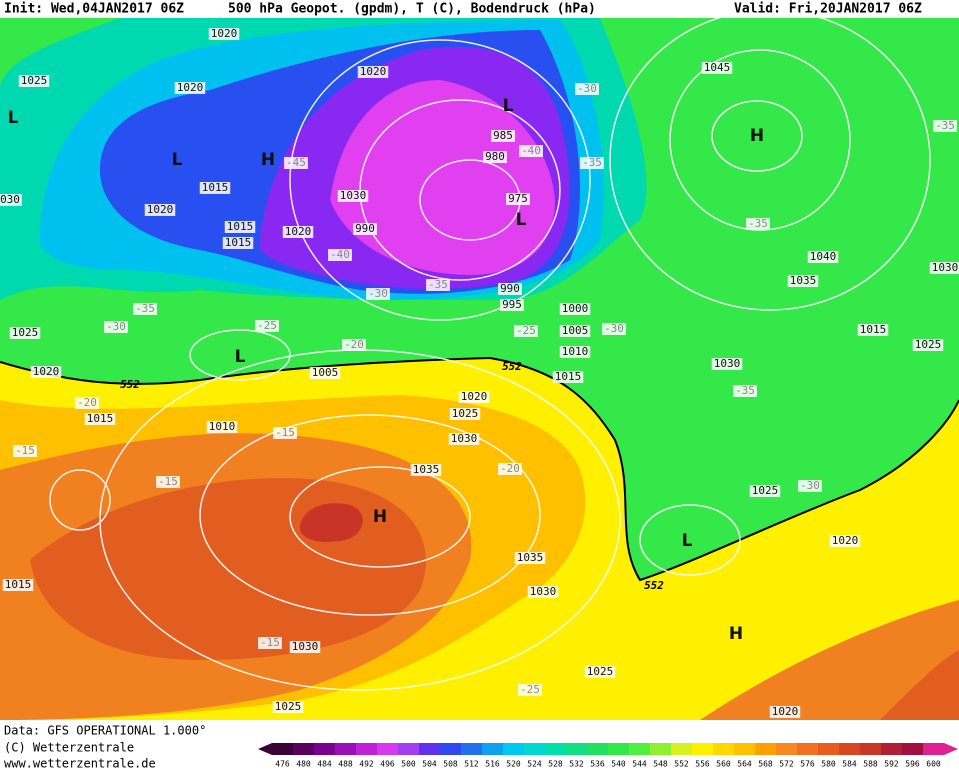 This screenshot has height=770, width=959. What do you see at coordinates (94, 9) in the screenshot?
I see `init-time: Init: Wed,04JAN2017 06Z` at bounding box center [94, 9].